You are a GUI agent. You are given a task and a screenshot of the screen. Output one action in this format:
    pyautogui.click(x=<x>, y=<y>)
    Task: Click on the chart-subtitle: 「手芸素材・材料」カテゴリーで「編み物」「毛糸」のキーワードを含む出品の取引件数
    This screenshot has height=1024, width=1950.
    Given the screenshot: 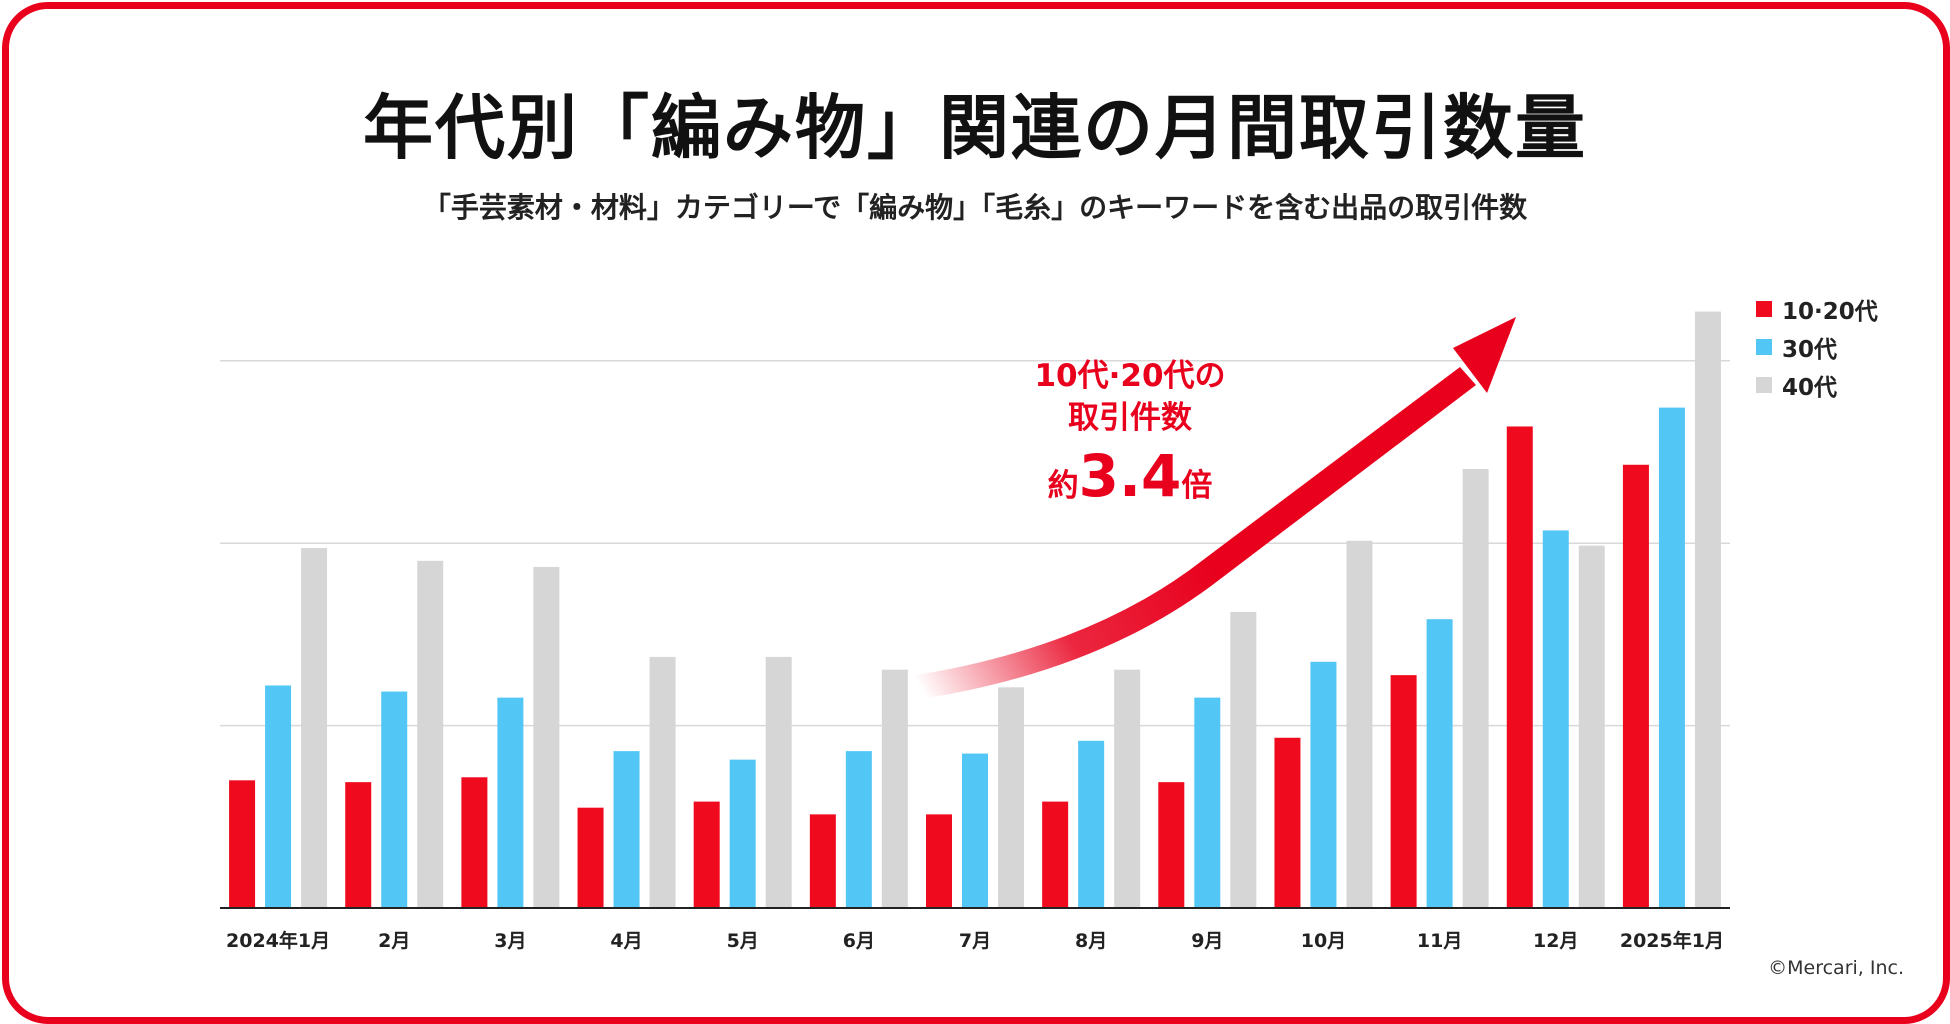 What is the action you would take?
    pyautogui.click(x=975, y=207)
    